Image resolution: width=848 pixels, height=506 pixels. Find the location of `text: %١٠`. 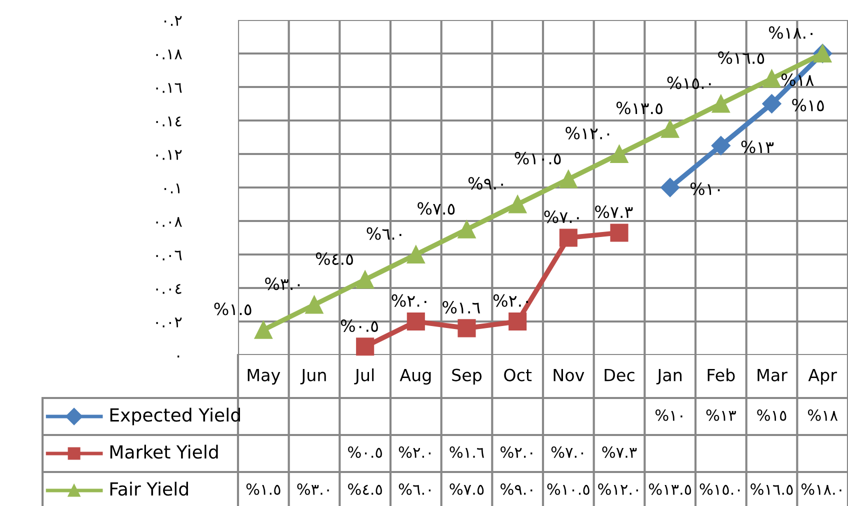

text: %١٠ is located at coordinates (705, 189).